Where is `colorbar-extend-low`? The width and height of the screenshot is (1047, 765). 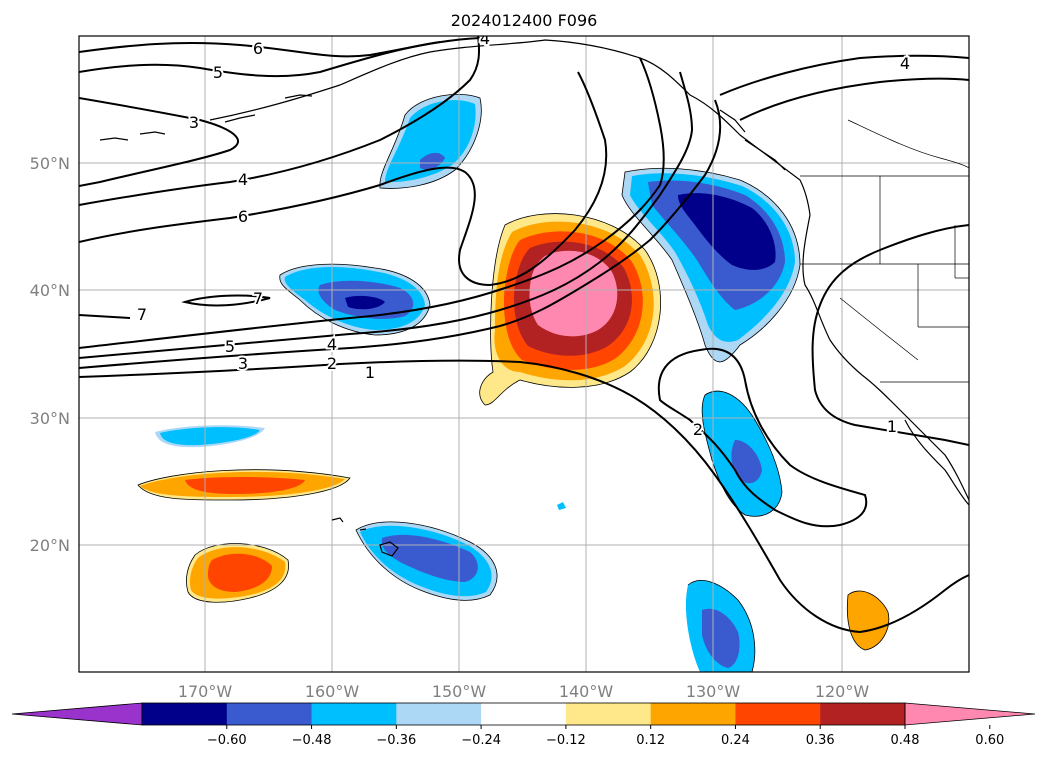 colorbar-extend-low is located at coordinates (77, 714).